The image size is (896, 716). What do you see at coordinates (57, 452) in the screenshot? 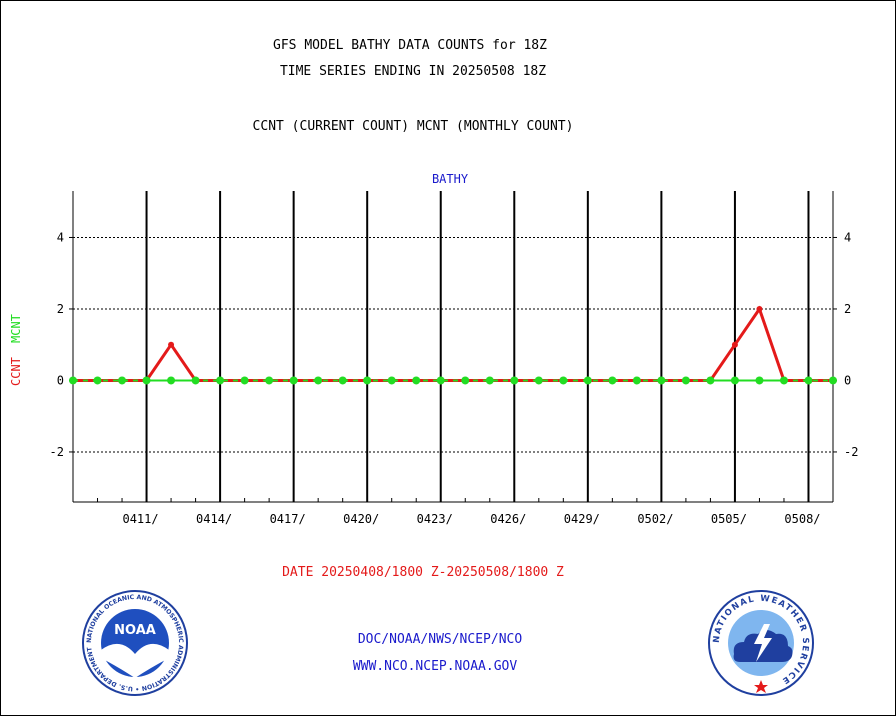
I see `y-tick-label-left: -2` at bounding box center [57, 452].